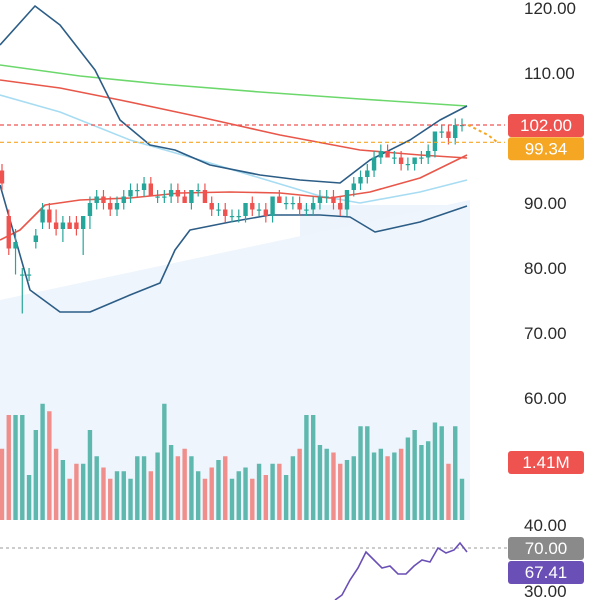 The height and width of the screenshot is (605, 600). Describe the element at coordinates (546, 462) in the screenshot. I see `volume-tag-bg` at that location.